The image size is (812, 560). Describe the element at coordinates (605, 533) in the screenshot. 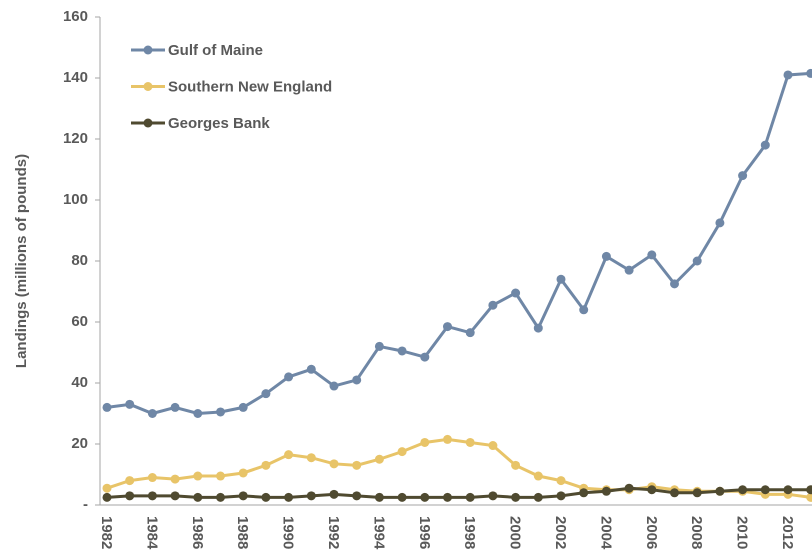

I see `x-tick-label: 2004` at that location.